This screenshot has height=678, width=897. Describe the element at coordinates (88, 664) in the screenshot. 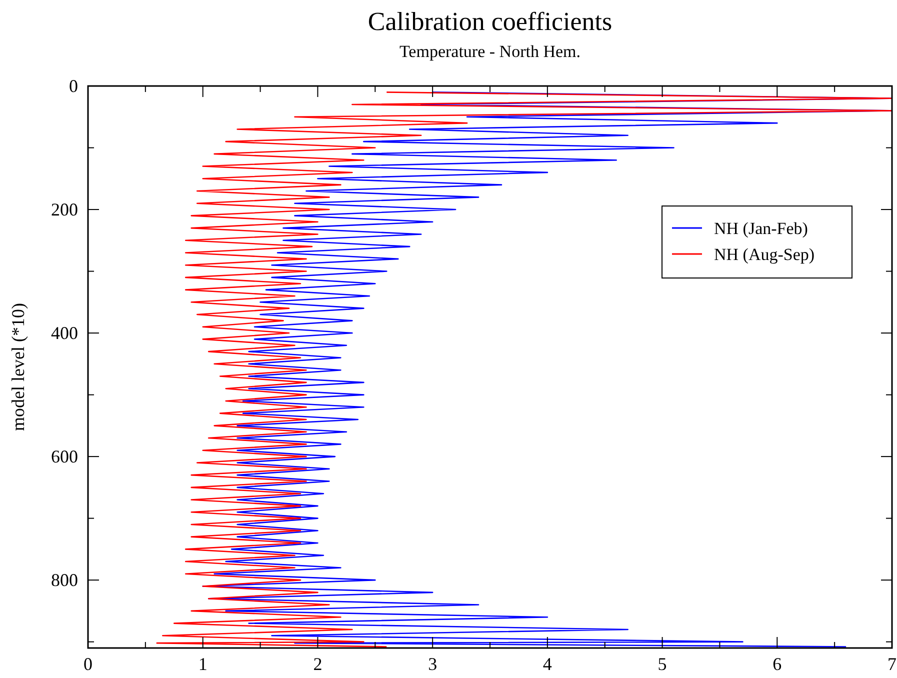

I see `x-tick-label: 0` at that location.